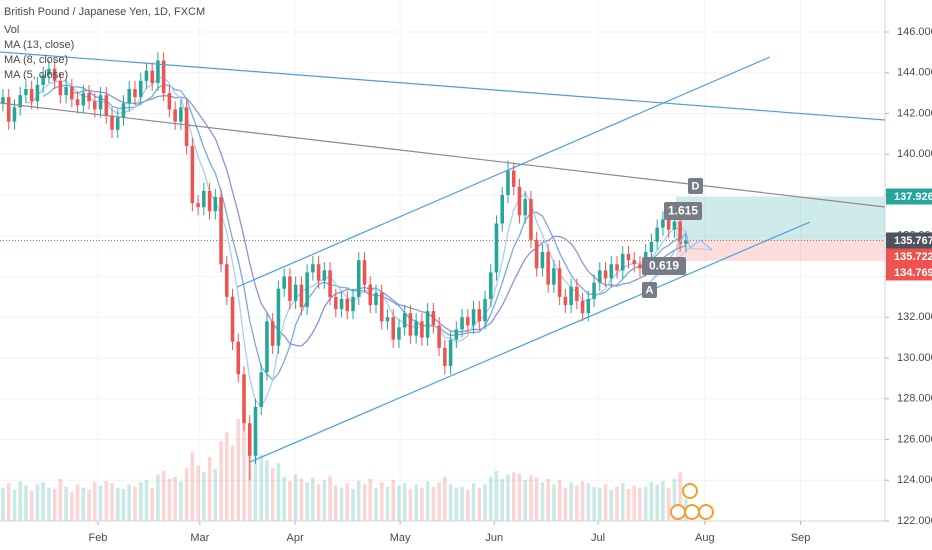  I want to click on y-tick-label: 126.000, so click(914, 439).